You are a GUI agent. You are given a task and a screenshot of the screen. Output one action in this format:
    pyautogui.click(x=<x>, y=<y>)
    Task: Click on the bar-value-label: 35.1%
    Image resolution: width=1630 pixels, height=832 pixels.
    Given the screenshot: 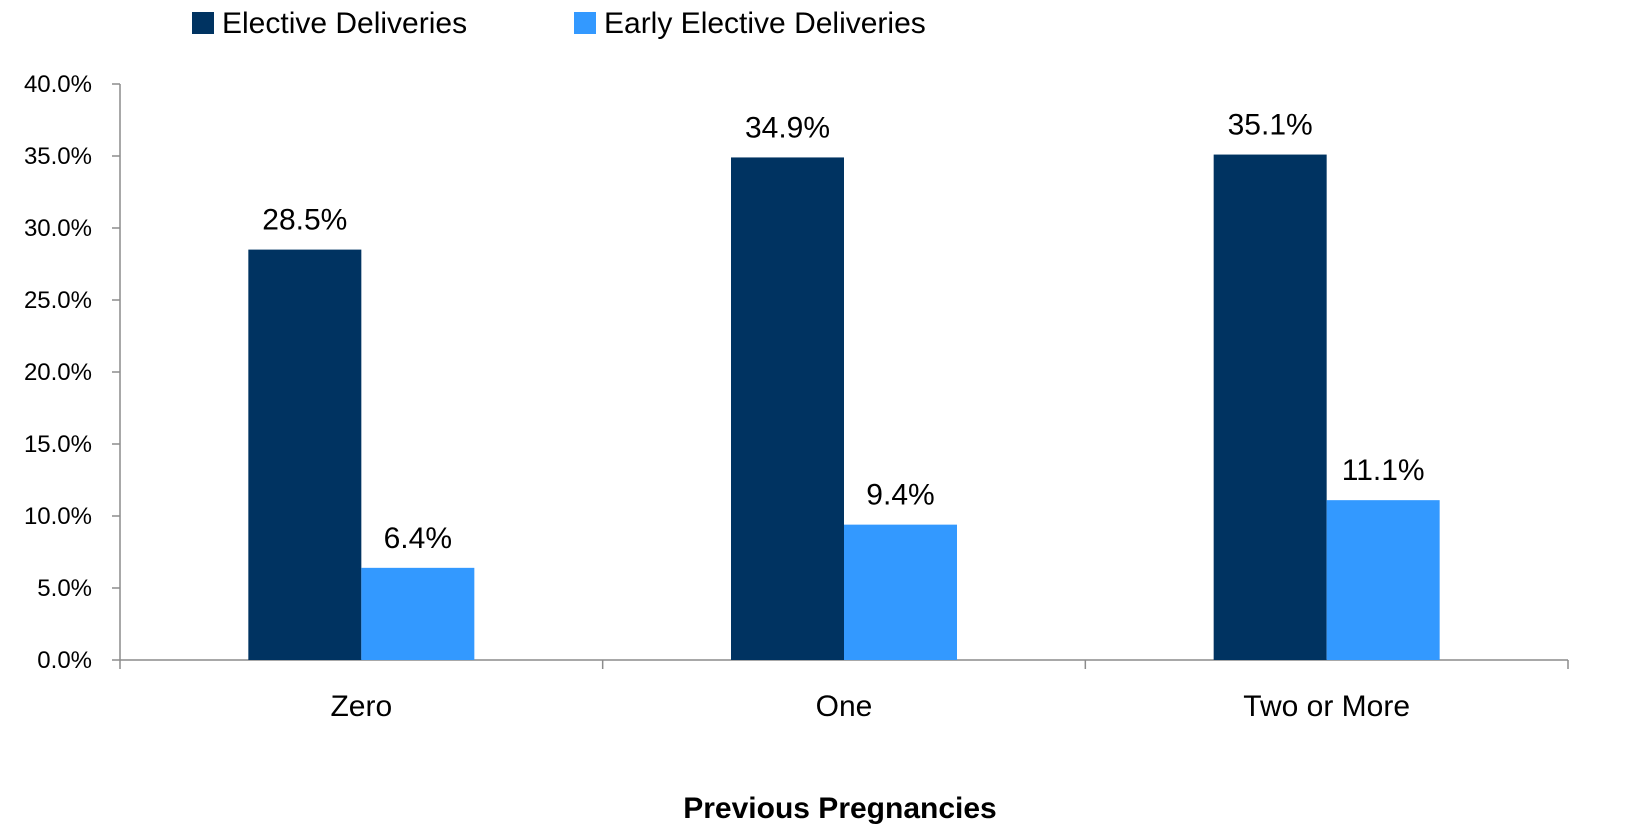 What is the action you would take?
    pyautogui.click(x=1270, y=125)
    